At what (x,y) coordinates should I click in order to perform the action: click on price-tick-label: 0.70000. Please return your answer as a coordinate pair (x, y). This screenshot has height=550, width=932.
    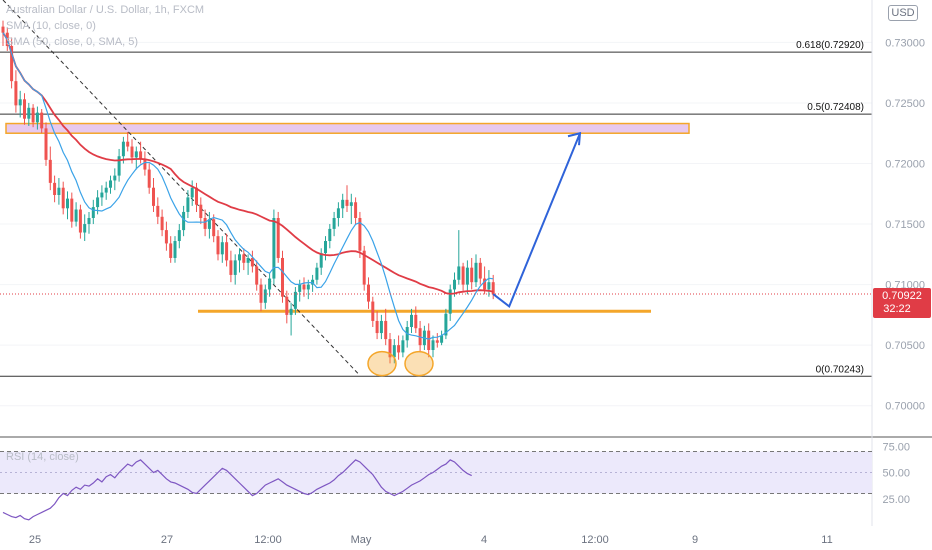
    Looking at the image, I should click on (905, 407).